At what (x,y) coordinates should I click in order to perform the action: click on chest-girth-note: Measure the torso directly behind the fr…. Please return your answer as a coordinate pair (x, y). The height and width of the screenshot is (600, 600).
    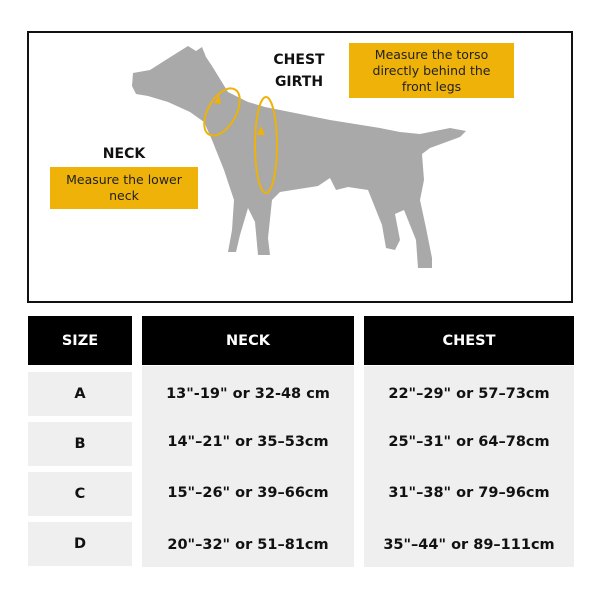
    Looking at the image, I should click on (431, 70).